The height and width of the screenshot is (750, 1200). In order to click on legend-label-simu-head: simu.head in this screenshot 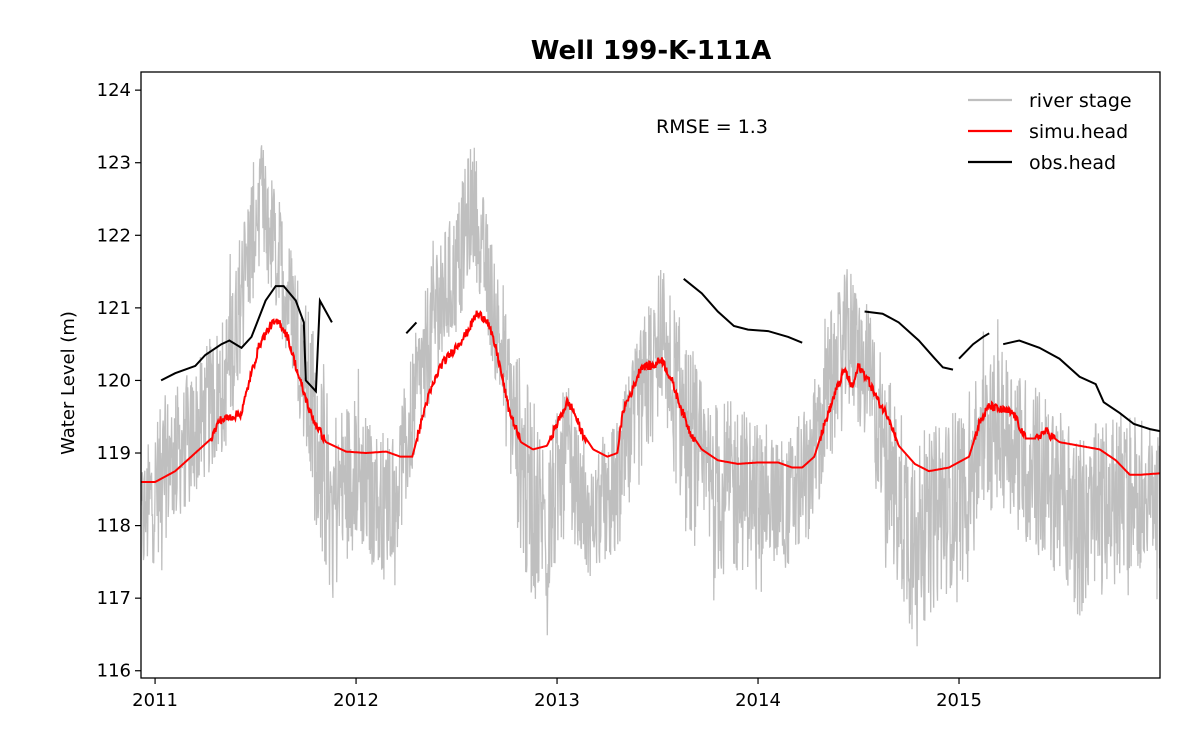, I will do `click(1078, 132)`.